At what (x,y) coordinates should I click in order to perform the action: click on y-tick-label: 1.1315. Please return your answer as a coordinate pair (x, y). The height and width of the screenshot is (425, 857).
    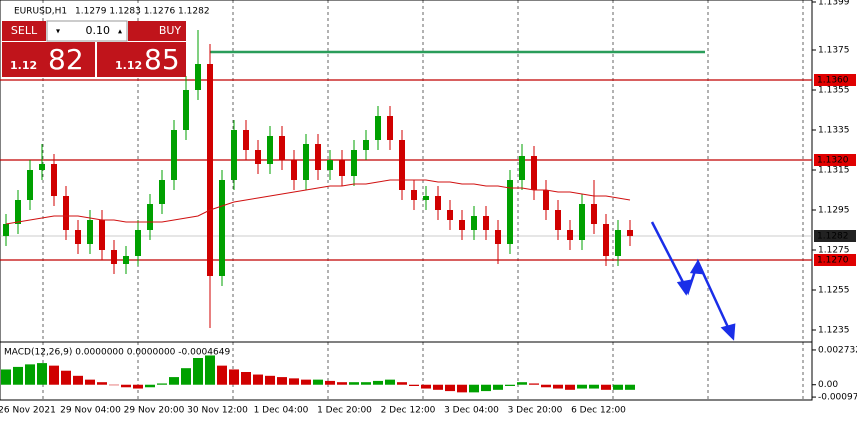
    Looking at the image, I should click on (834, 171).